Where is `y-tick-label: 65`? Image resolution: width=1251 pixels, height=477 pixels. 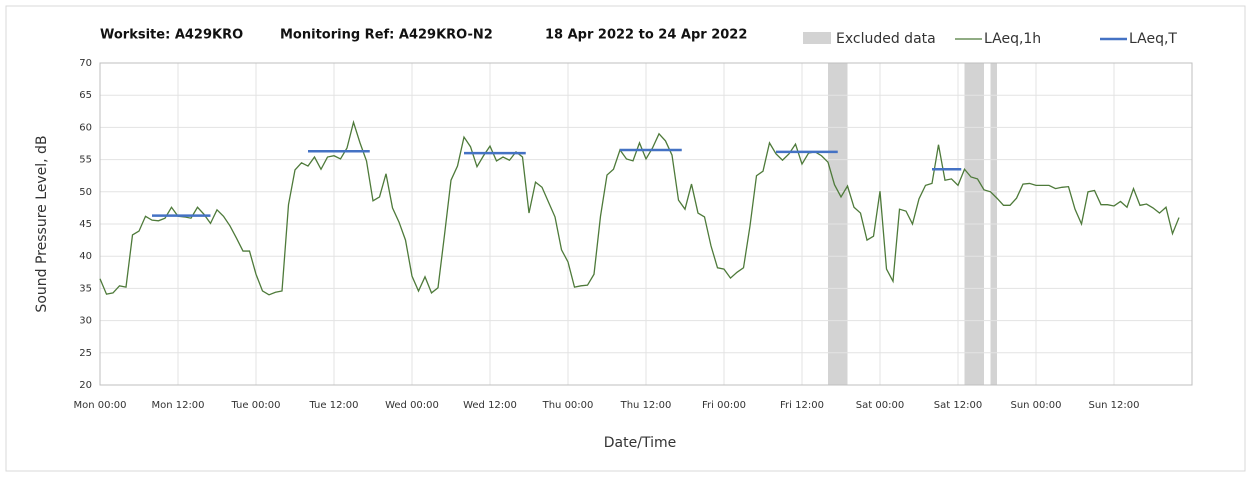
y-tick-label: 65 is located at coordinates (85, 95).